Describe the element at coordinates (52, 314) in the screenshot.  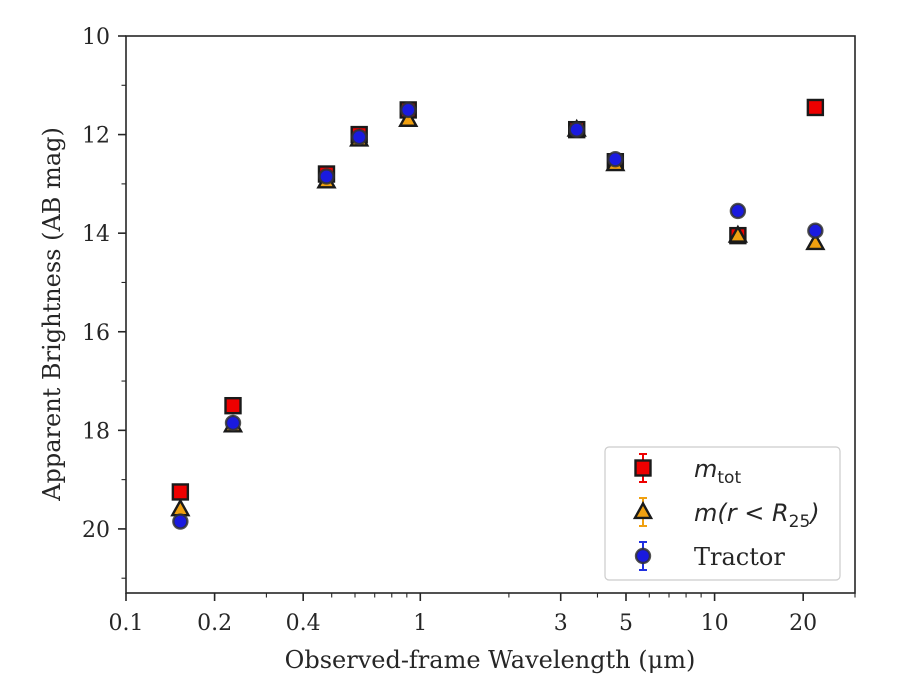
I see `y-axis-label: Apparent Brightness (AB mag)` at that location.